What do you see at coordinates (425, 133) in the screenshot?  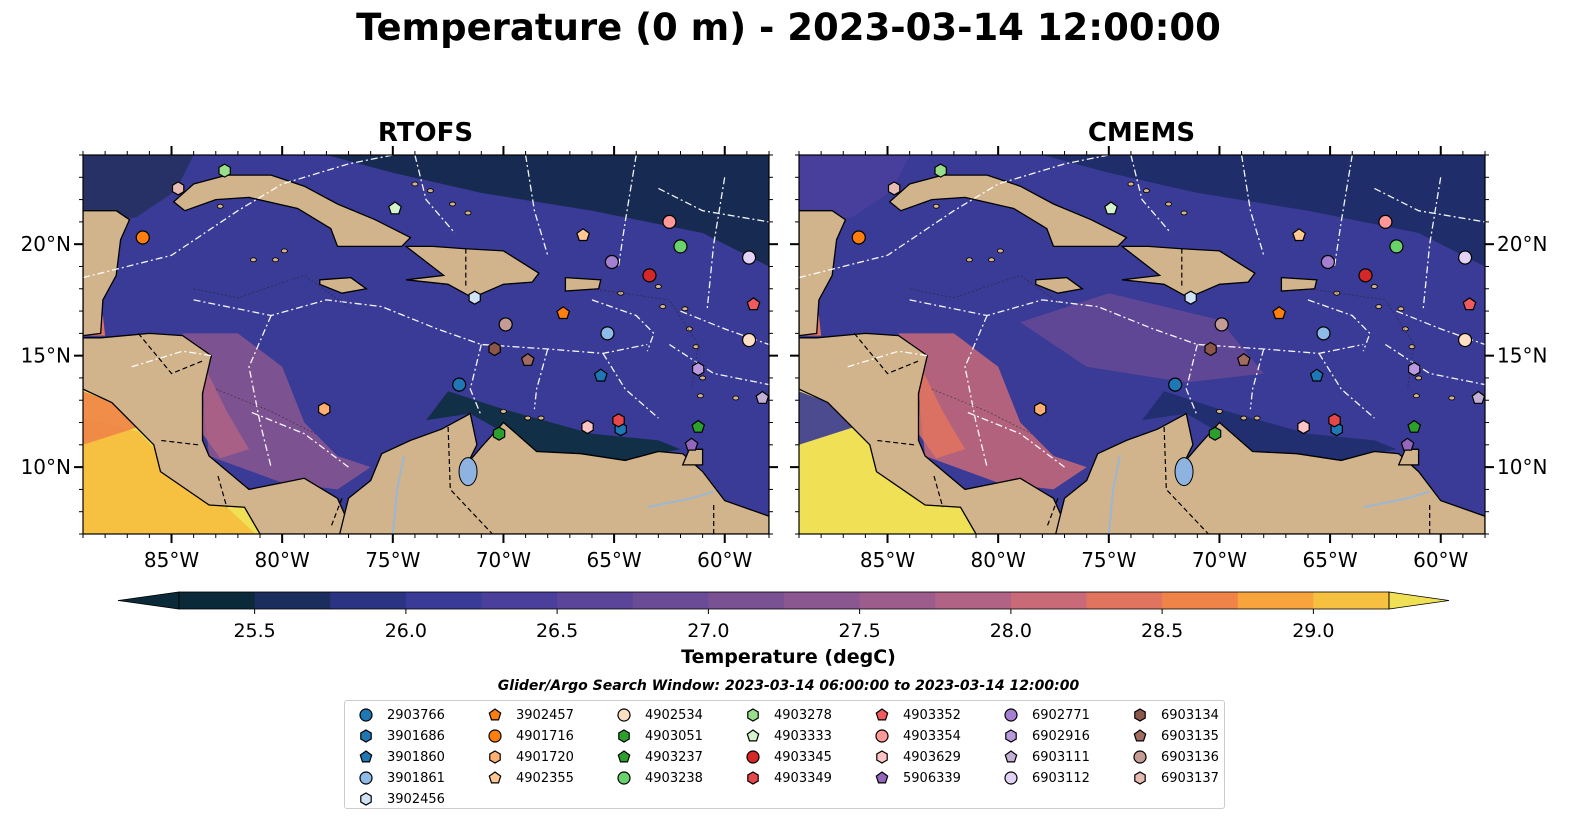 I see `panel-title-rtofs: RTOFS` at bounding box center [425, 133].